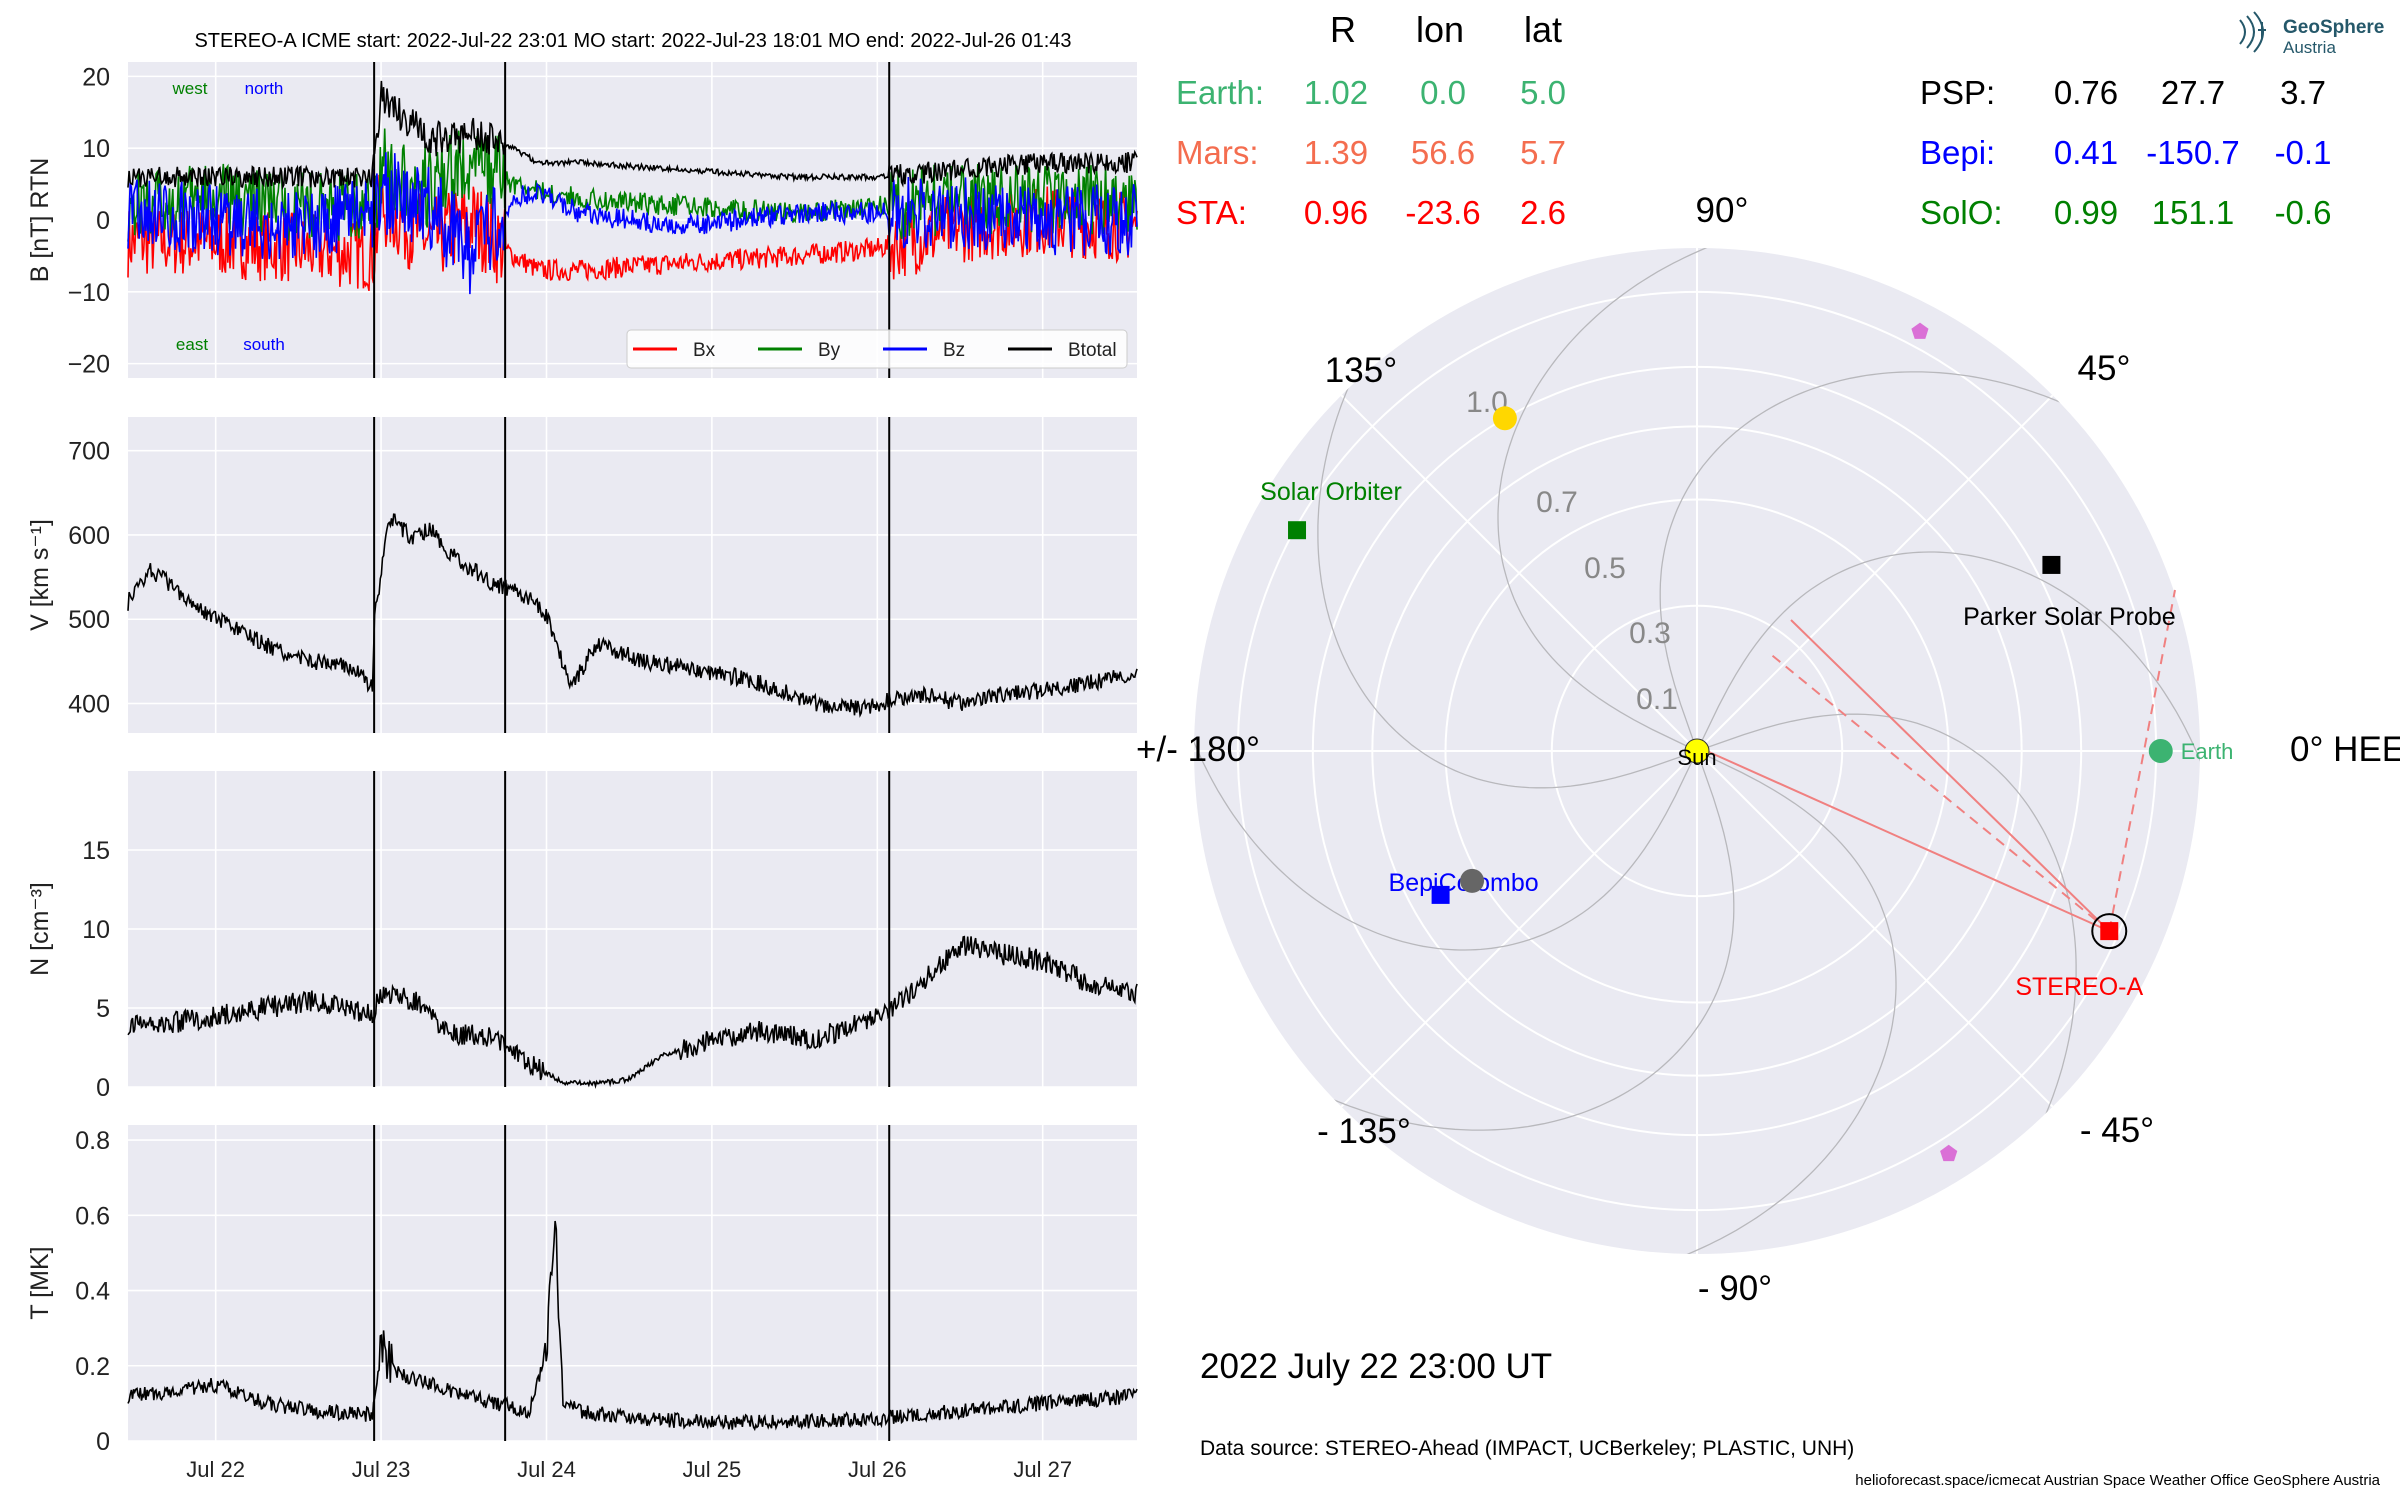  What do you see at coordinates (877, 349) in the screenshot?
I see `legend: Bx By Bz Btotal` at bounding box center [877, 349].